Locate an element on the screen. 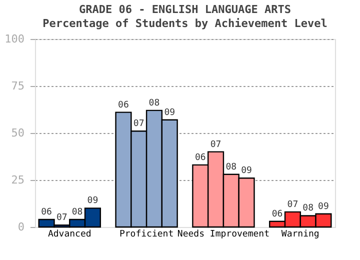  x-tick-label: Needs Improvement is located at coordinates (223, 235).